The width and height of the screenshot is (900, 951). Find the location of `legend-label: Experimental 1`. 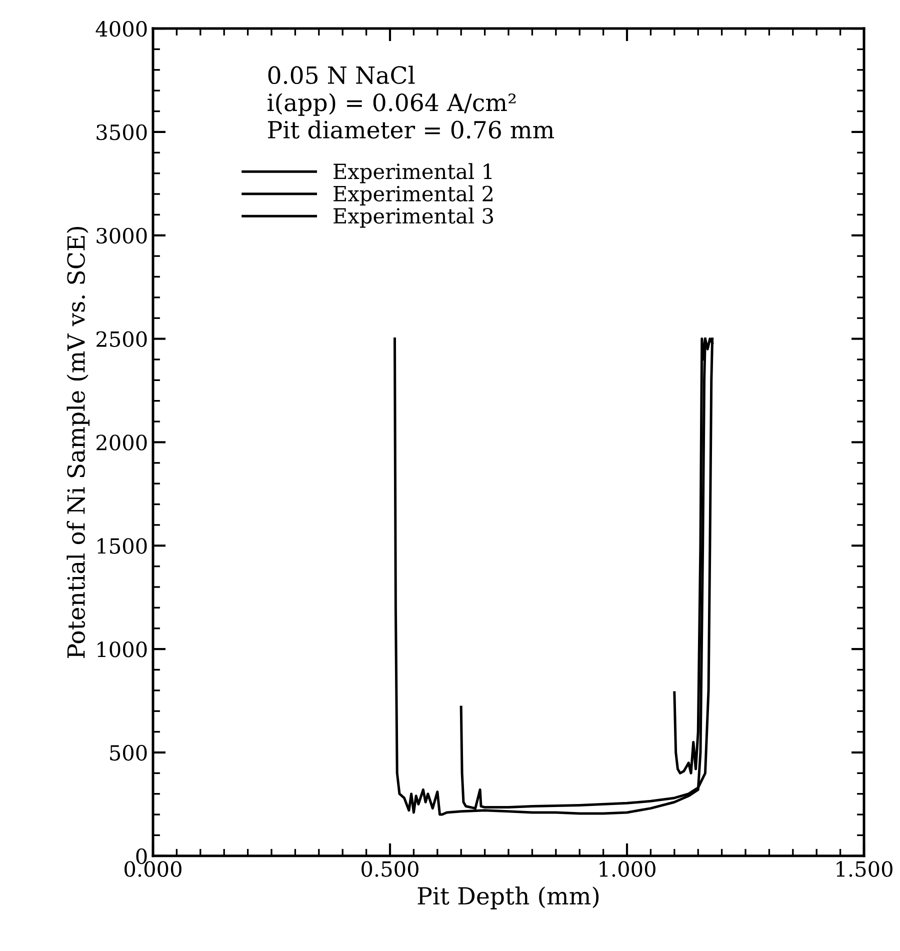

legend-label: Experimental 1 is located at coordinates (413, 173).